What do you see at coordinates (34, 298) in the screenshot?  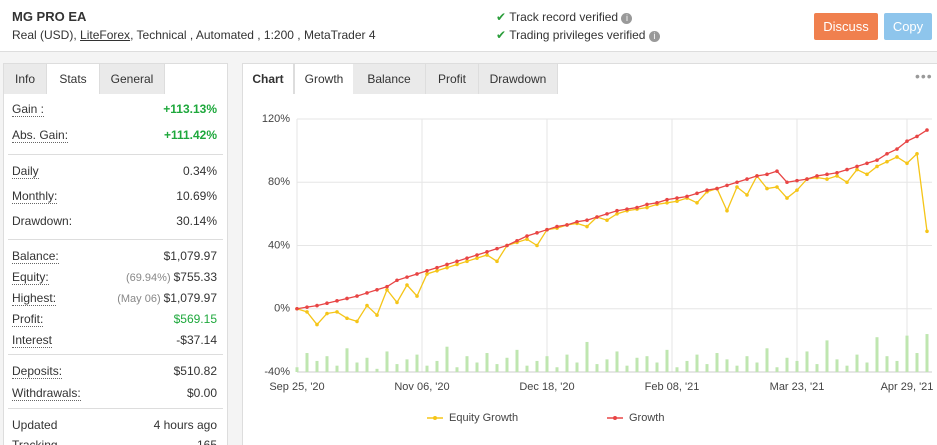 I see `stat-label: Highest:` at bounding box center [34, 298].